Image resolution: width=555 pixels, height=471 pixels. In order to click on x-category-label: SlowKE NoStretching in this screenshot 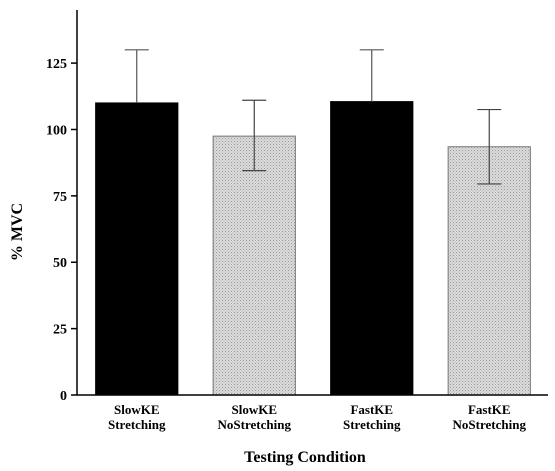, I will do `click(255, 417)`.